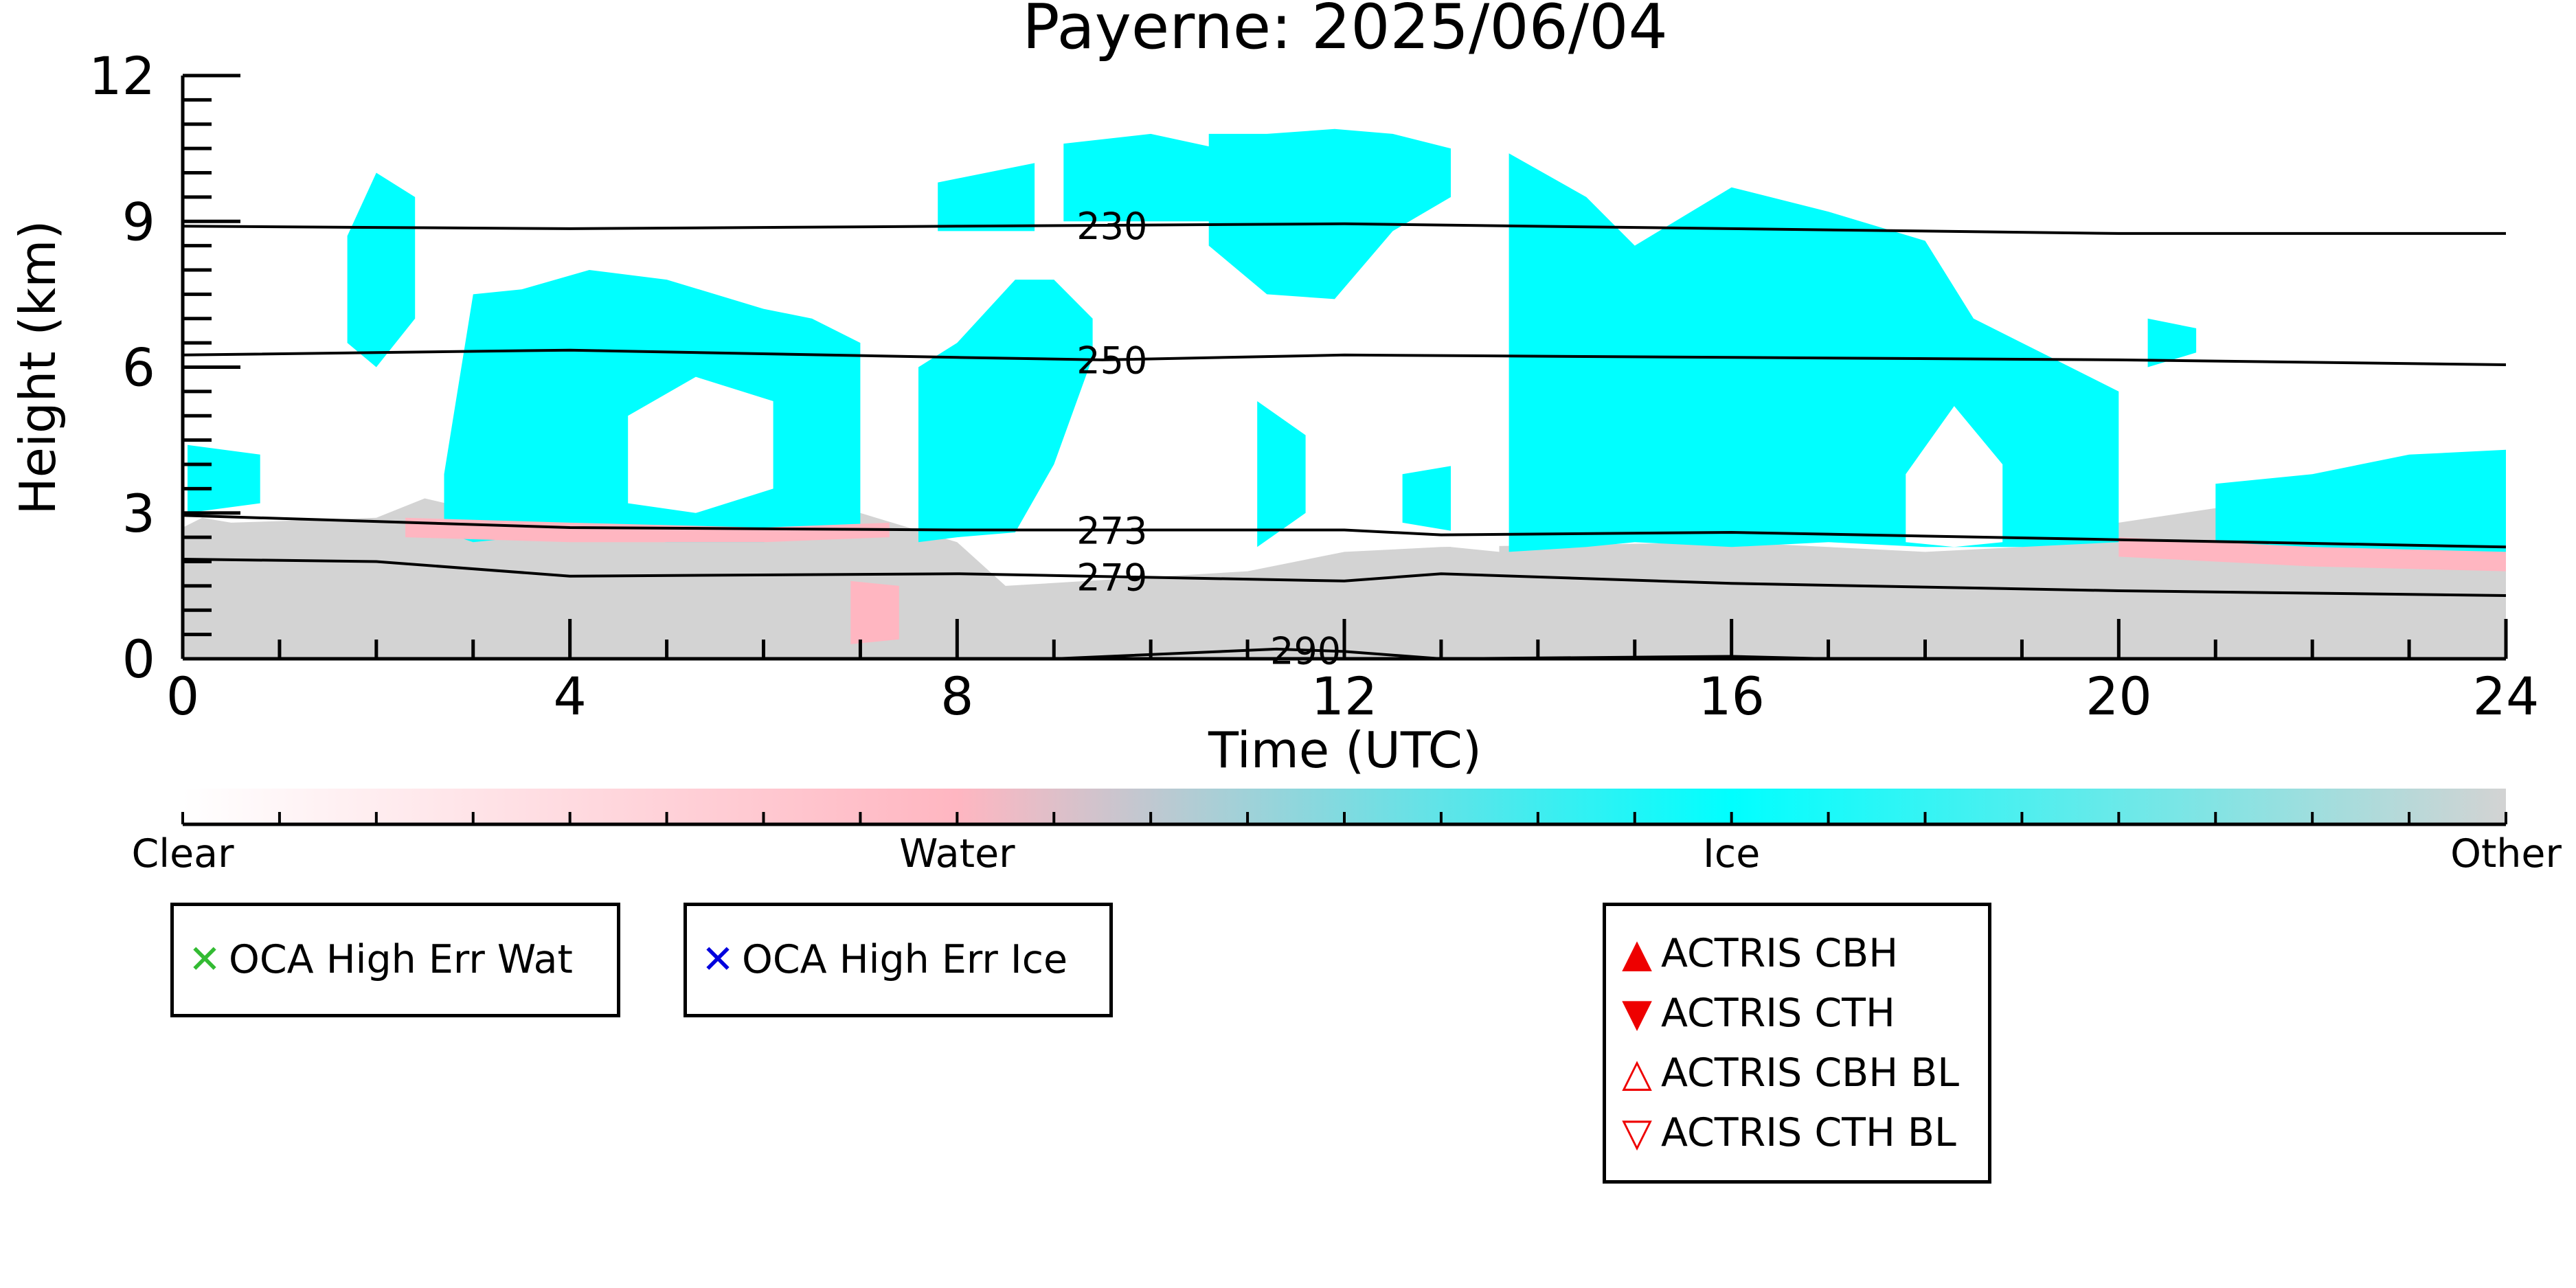 The image size is (2576, 1288). Describe the element at coordinates (2119, 696) in the screenshot. I see `x-tick-label: 20` at that location.